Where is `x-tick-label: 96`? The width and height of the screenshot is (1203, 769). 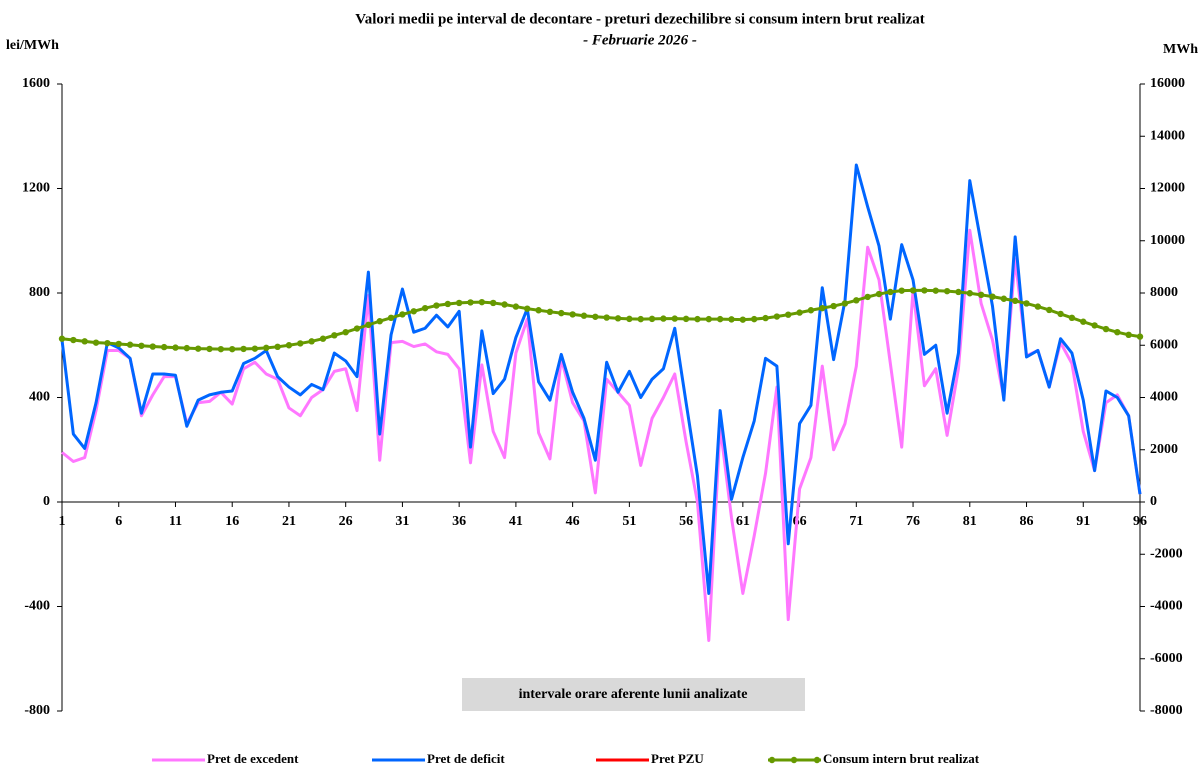
x-tick-label: 96 is located at coordinates (1140, 521).